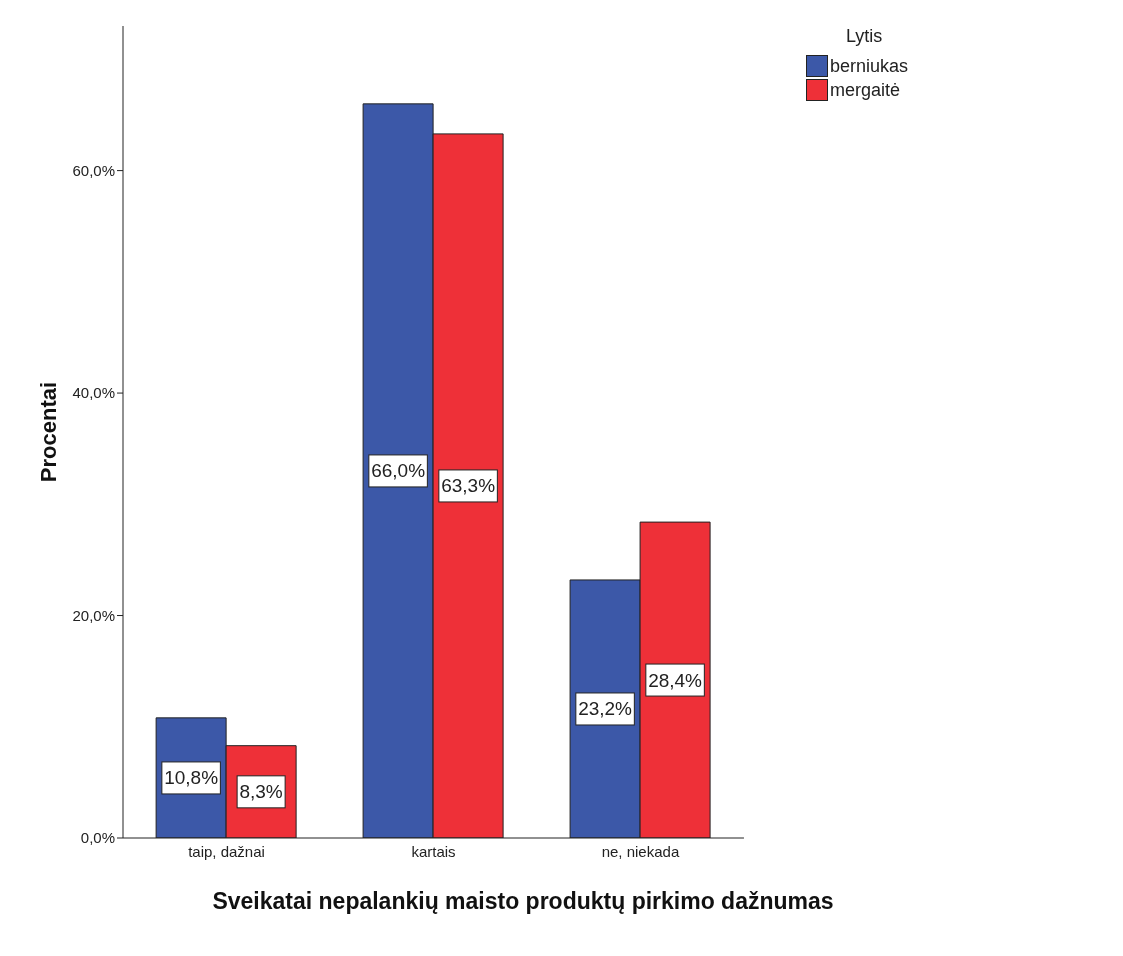 The height and width of the screenshot is (956, 1123). I want to click on data-label: 23,2%, so click(605, 709).